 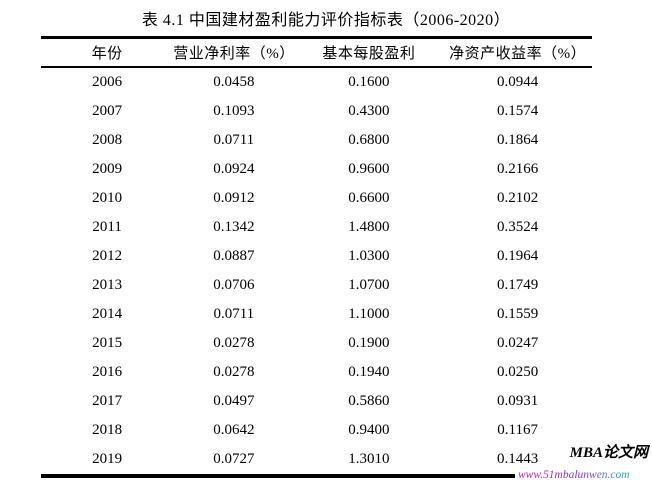 I want to click on watermark-site-url: www.51mbalunwen.com, so click(x=574, y=475).